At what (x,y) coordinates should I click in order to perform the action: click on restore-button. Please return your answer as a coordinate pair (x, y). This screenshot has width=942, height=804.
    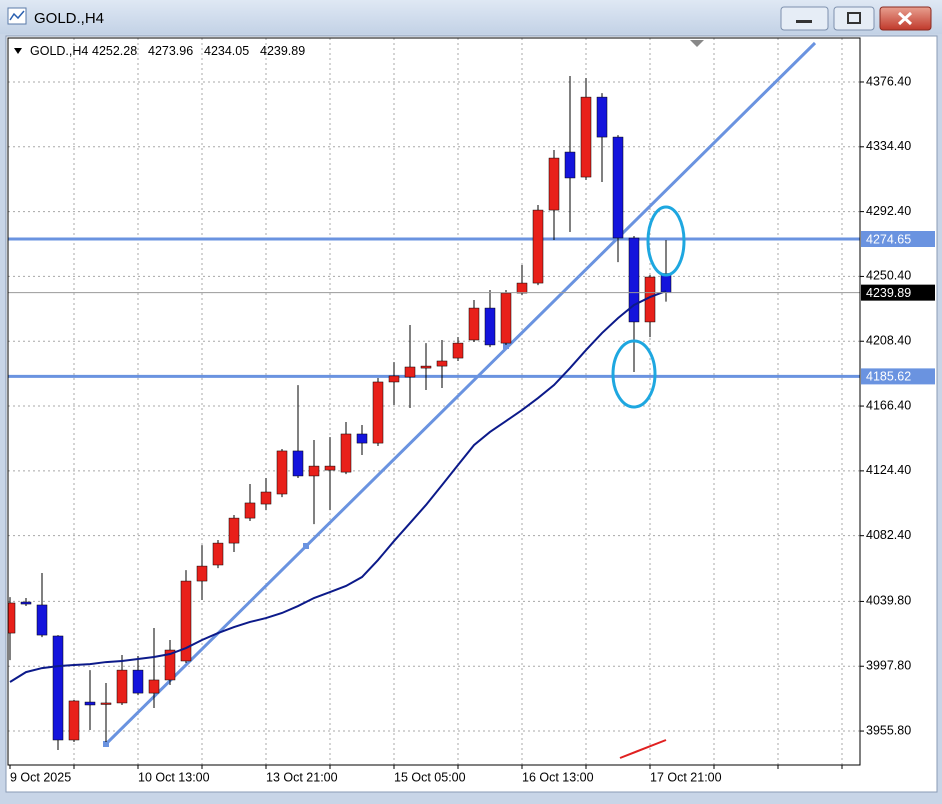
    Looking at the image, I should click on (854, 18).